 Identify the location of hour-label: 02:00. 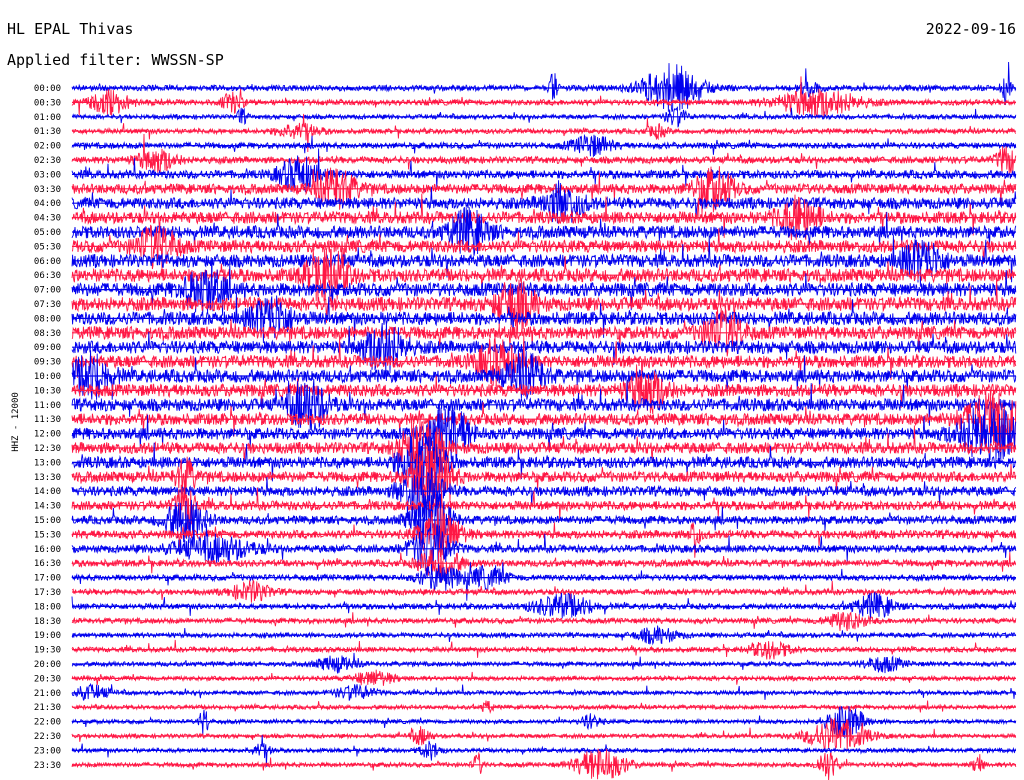
(47, 147).